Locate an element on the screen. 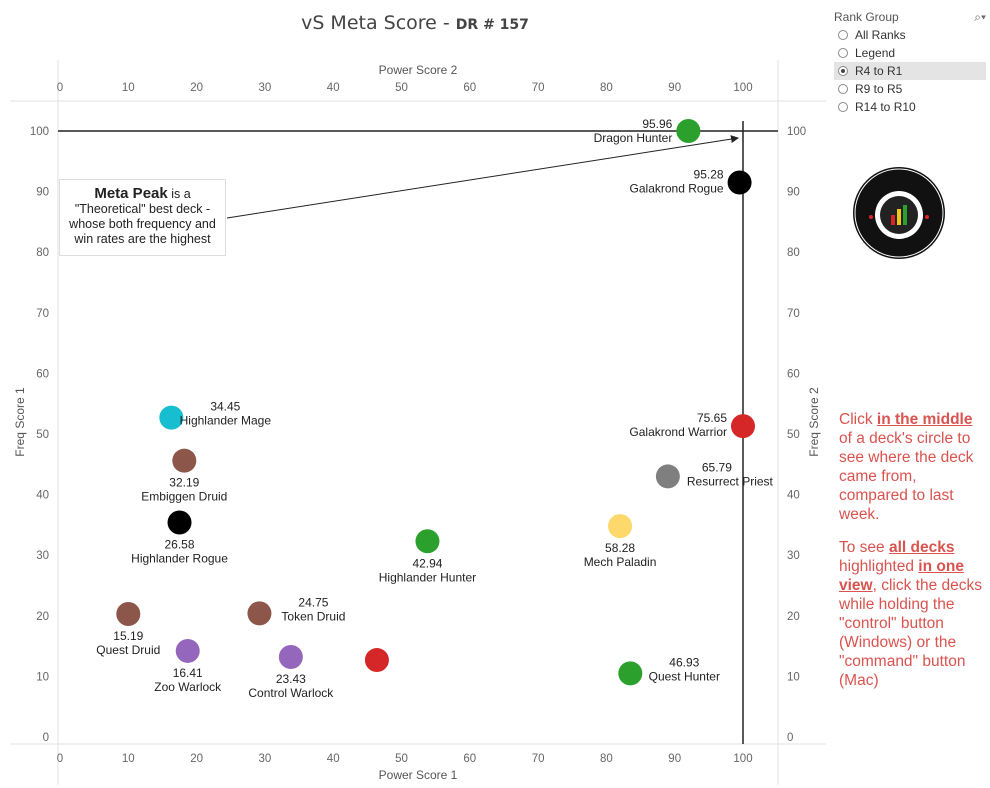 The image size is (990, 788). y-right-tick-label: 50 is located at coordinates (793, 435).